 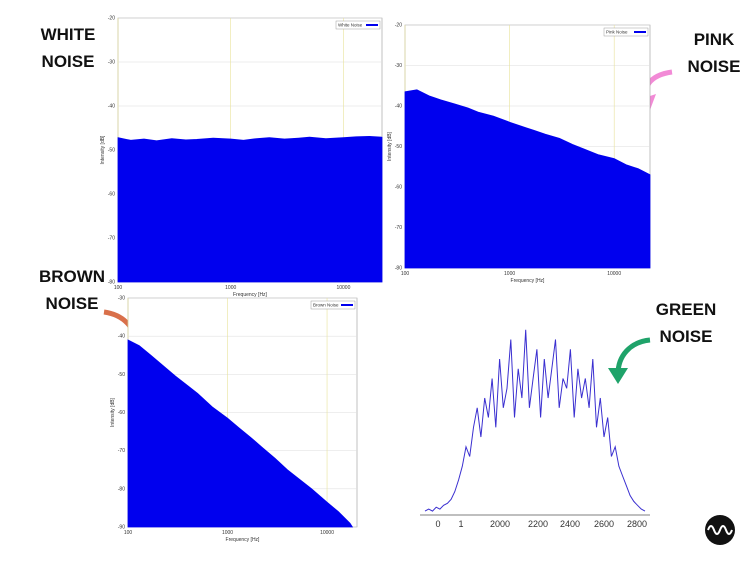 What do you see at coordinates (500, 524) in the screenshot?
I see `x-tick-label: 2000` at bounding box center [500, 524].